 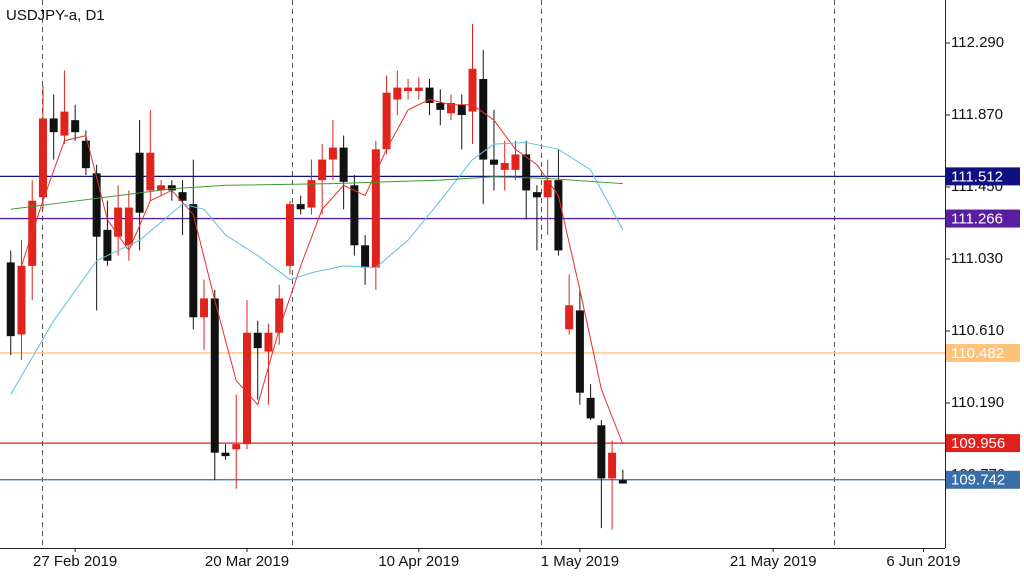 What do you see at coordinates (580, 561) in the screenshot?
I see `x-tick-label: 1 May 2019` at bounding box center [580, 561].